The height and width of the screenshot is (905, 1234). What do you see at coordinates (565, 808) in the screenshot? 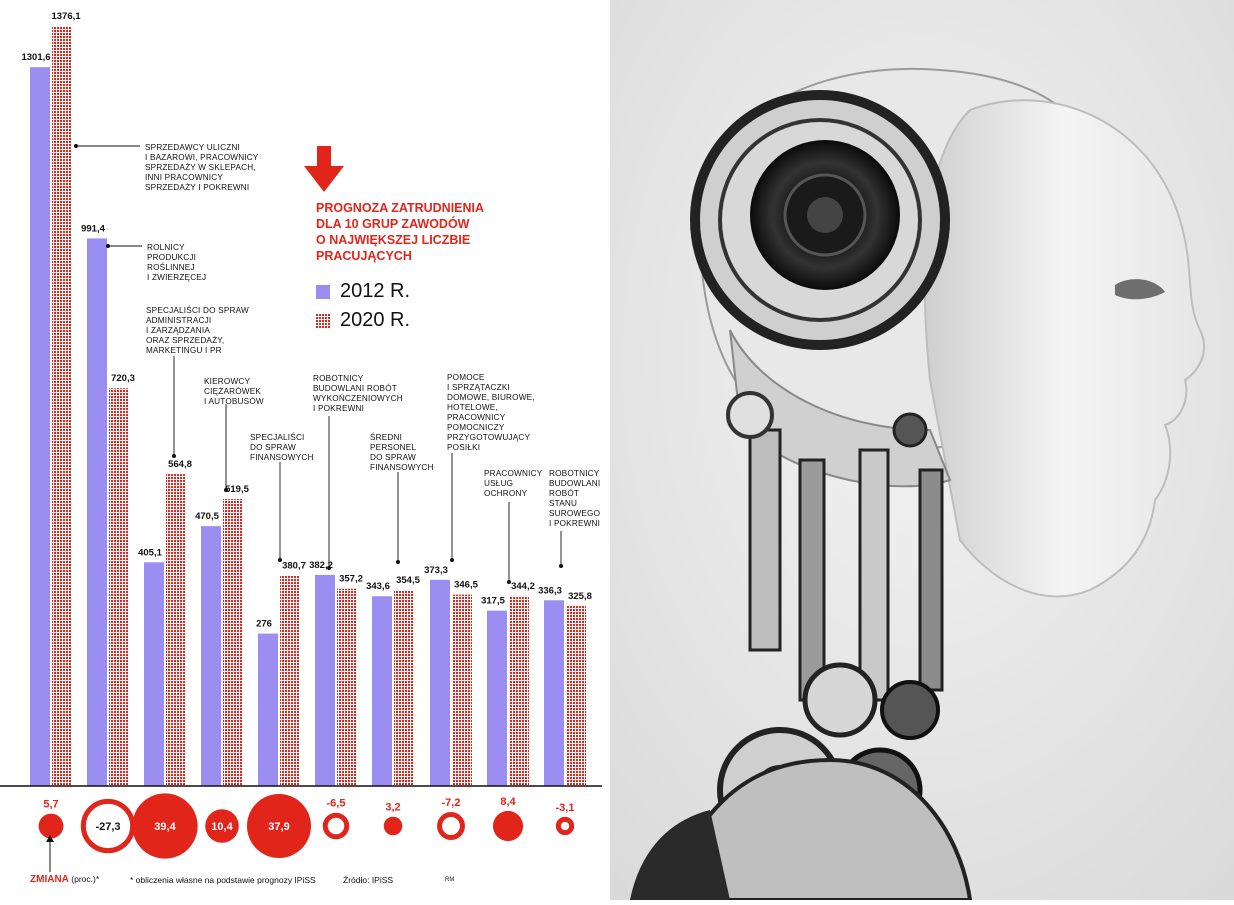
I see `change-value: -3,1` at bounding box center [565, 808].